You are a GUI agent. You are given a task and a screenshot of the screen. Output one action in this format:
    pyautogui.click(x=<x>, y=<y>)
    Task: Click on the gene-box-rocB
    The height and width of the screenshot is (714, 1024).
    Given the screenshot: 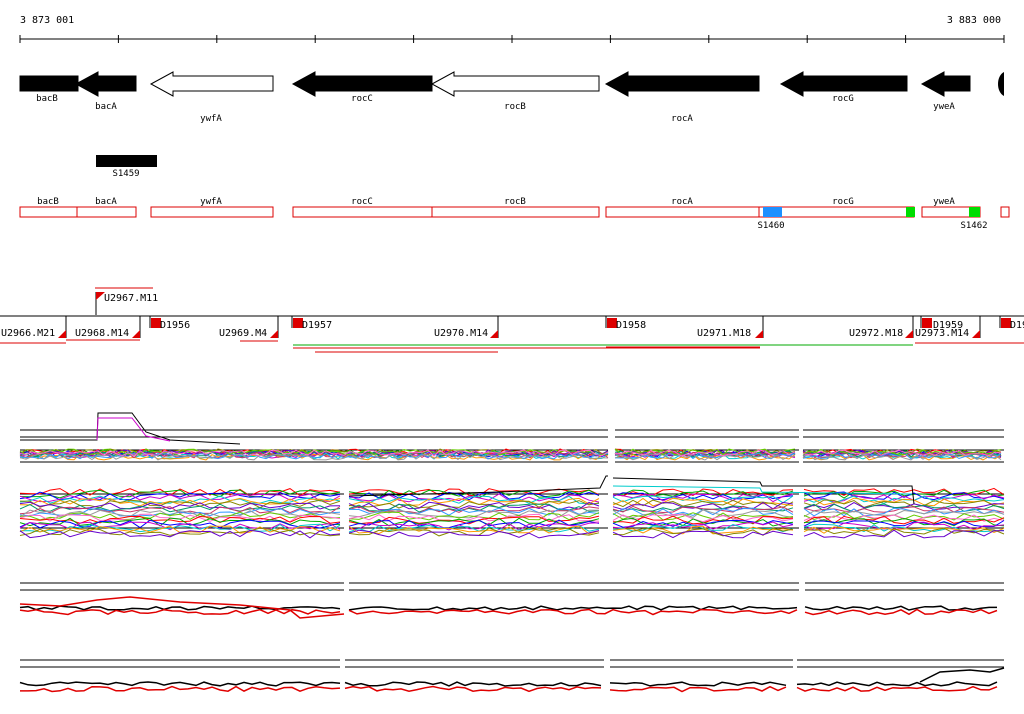 What is the action you would take?
    pyautogui.click(x=515, y=212)
    